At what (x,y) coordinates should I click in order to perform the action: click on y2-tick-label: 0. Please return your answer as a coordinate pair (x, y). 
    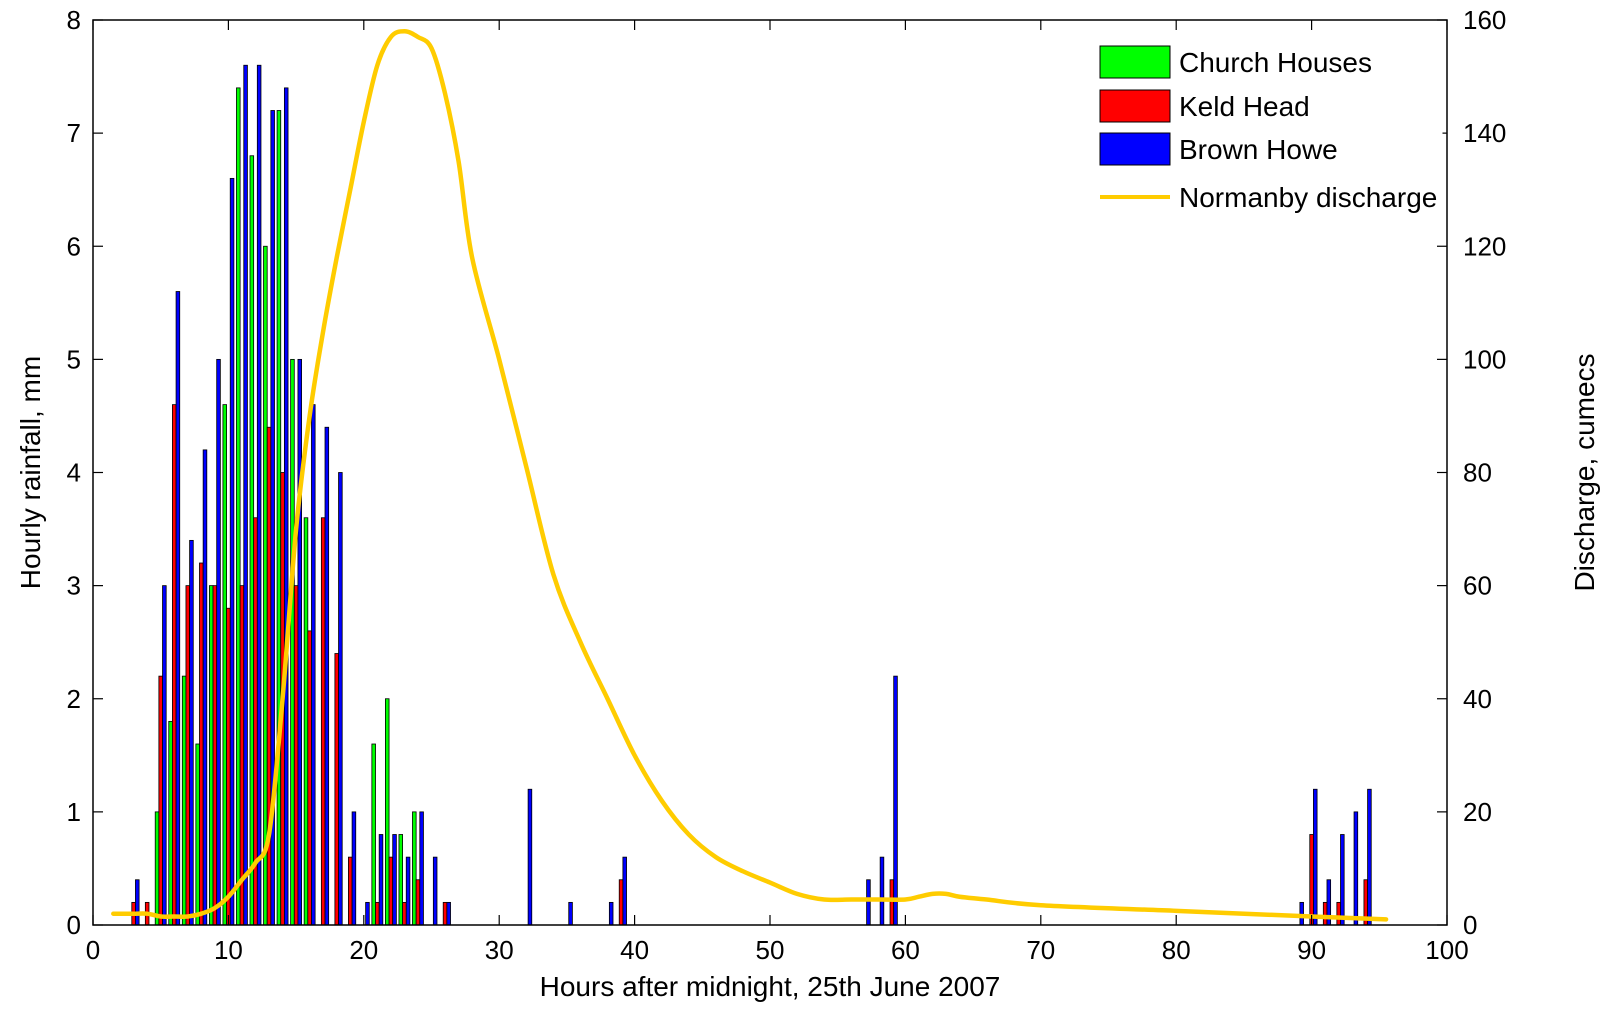
    Looking at the image, I should click on (1470, 925).